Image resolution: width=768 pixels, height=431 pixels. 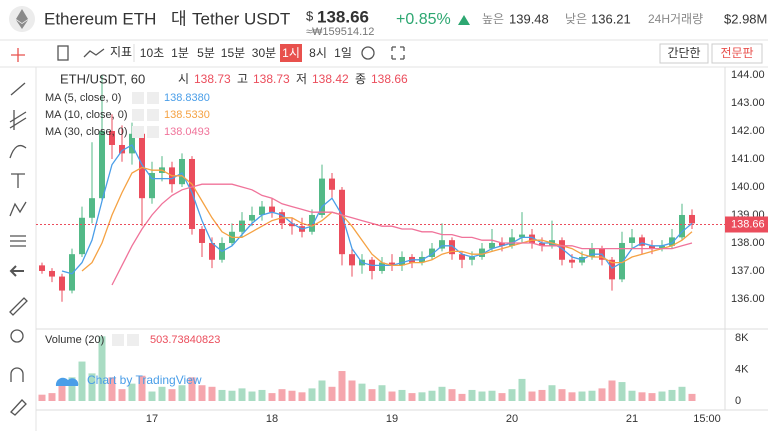 I want to click on view-label: 전문판, so click(x=736, y=53).